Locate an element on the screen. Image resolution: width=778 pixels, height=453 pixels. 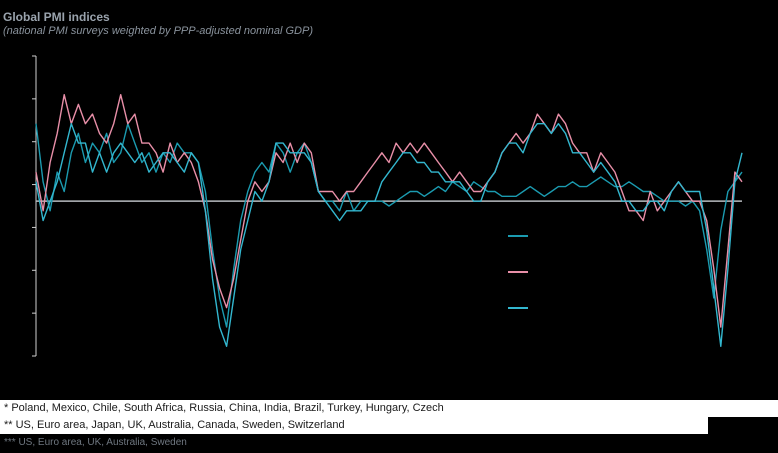
y-axis is located at coordinates (34, 206).